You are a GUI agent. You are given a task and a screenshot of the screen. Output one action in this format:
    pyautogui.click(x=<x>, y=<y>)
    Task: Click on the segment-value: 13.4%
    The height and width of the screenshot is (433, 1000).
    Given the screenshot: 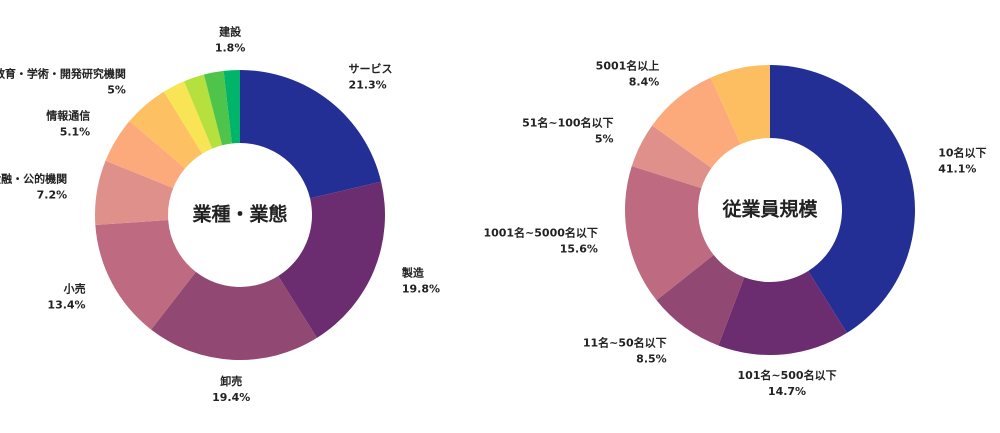 What is the action you would take?
    pyautogui.click(x=66, y=304)
    